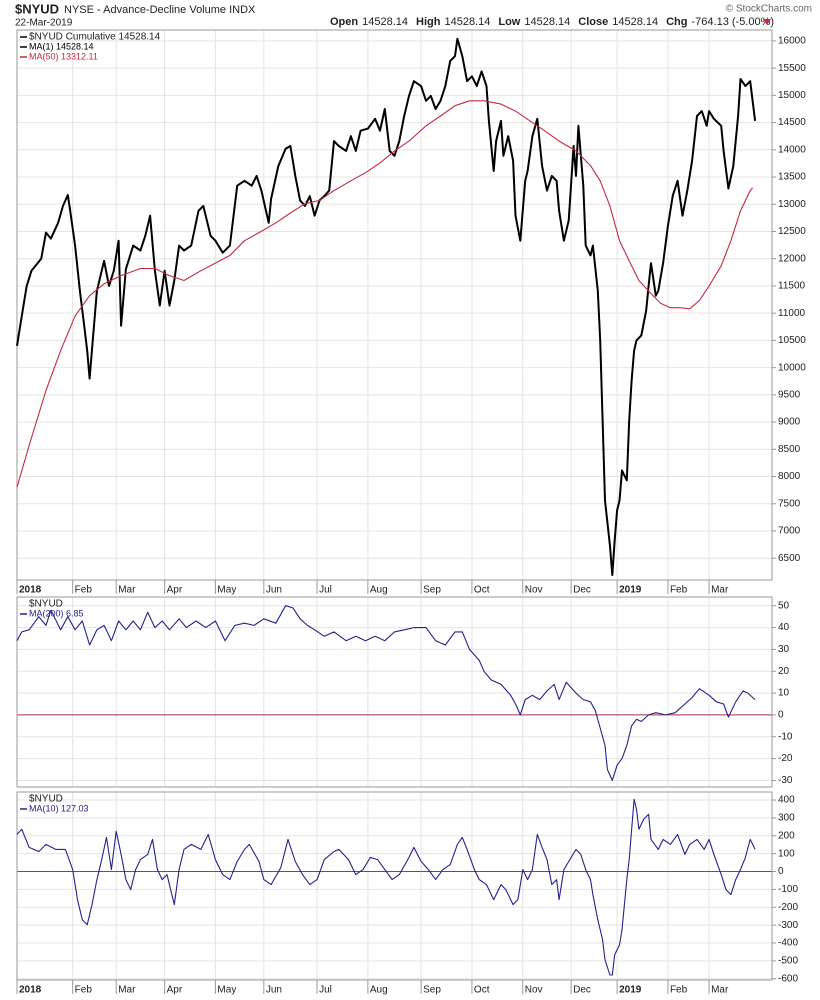 Image resolution: width=820 pixels, height=1000 pixels. What do you see at coordinates (769, 9) in the screenshot?
I see `copyright: © StockCharts.com` at bounding box center [769, 9].